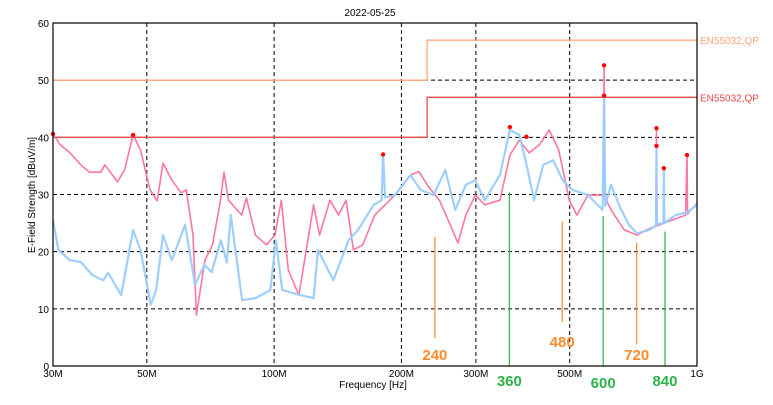  What do you see at coordinates (32, 195) in the screenshot?
I see `y-axis-label: E-Field Strength [dBuV/m]` at bounding box center [32, 195].